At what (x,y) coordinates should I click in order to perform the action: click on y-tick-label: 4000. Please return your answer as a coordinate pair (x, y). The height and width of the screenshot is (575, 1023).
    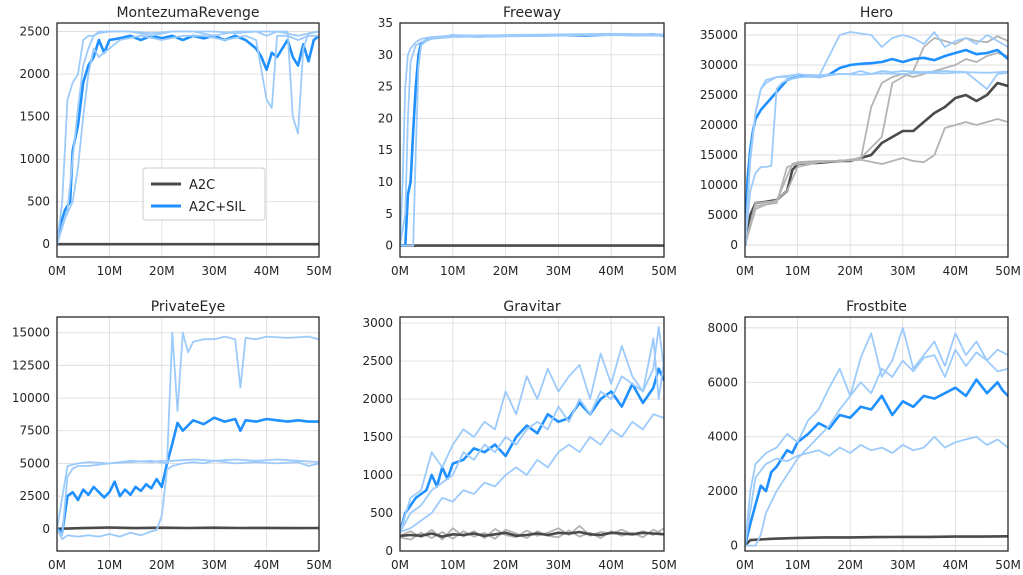
    Looking at the image, I should click on (722, 437).